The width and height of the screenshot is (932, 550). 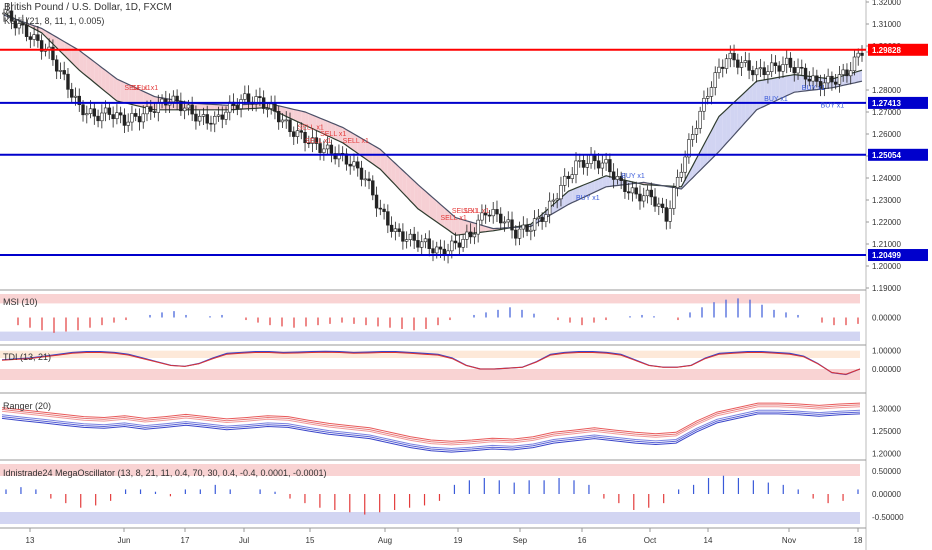 I want to click on osc-tick-label: 0.00000, so click(x=886, y=494).